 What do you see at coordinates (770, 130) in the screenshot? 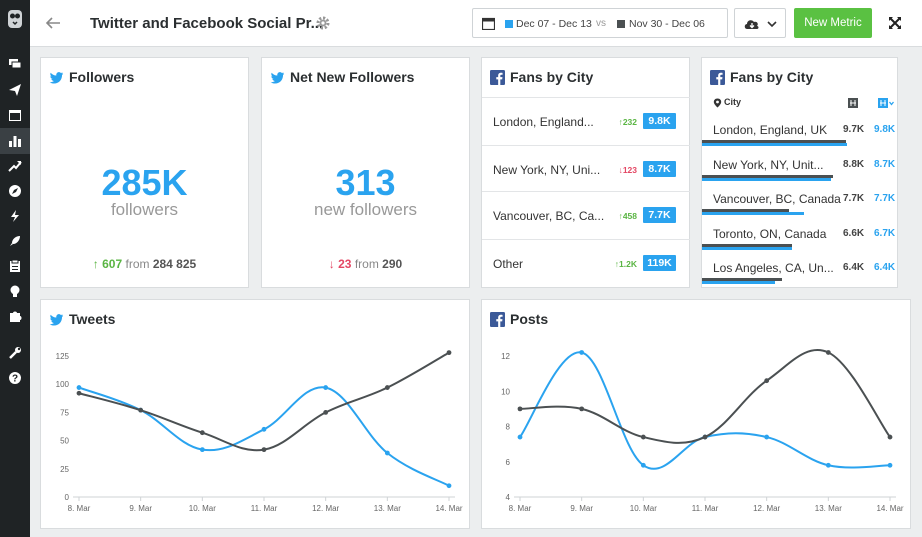
I see `city-name: London, England, UK` at bounding box center [770, 130].